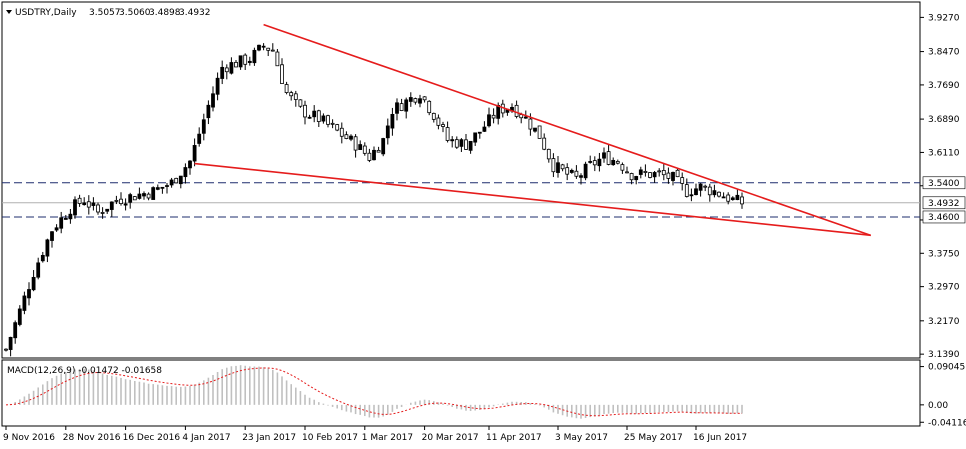 The height and width of the screenshot is (449, 966). I want to click on ohlc-high: 3.5060, so click(135, 13).